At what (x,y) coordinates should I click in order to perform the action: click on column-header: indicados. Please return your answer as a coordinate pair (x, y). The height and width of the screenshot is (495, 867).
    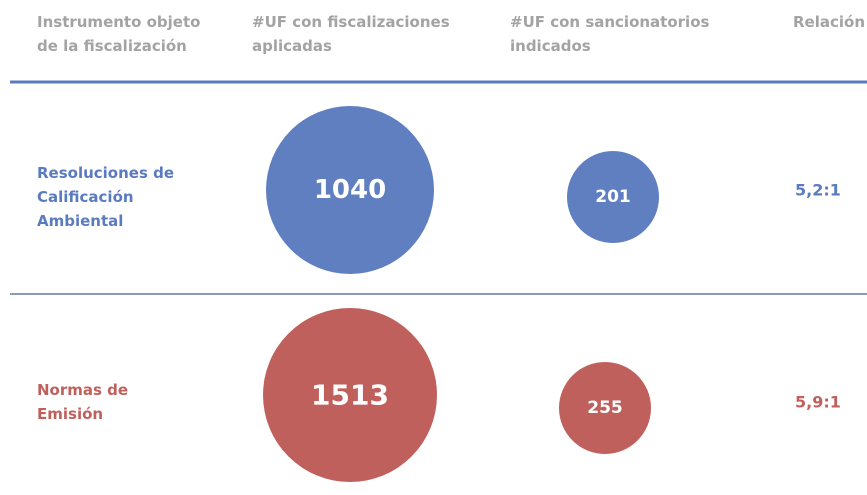
    Looking at the image, I should click on (550, 46).